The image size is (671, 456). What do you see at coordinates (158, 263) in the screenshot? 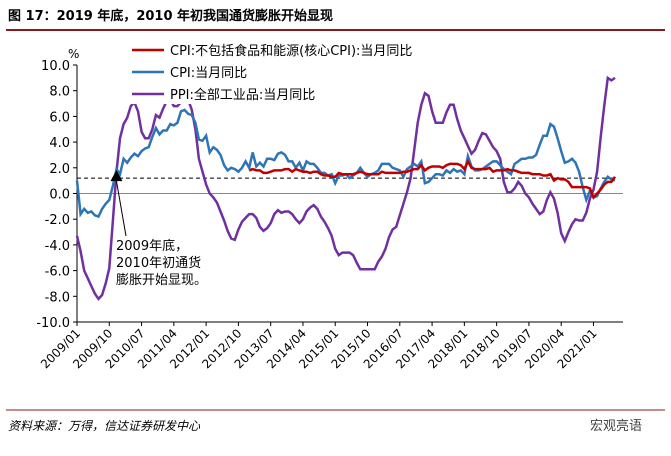
I see `annotation: 2010年初通货` at bounding box center [158, 263].